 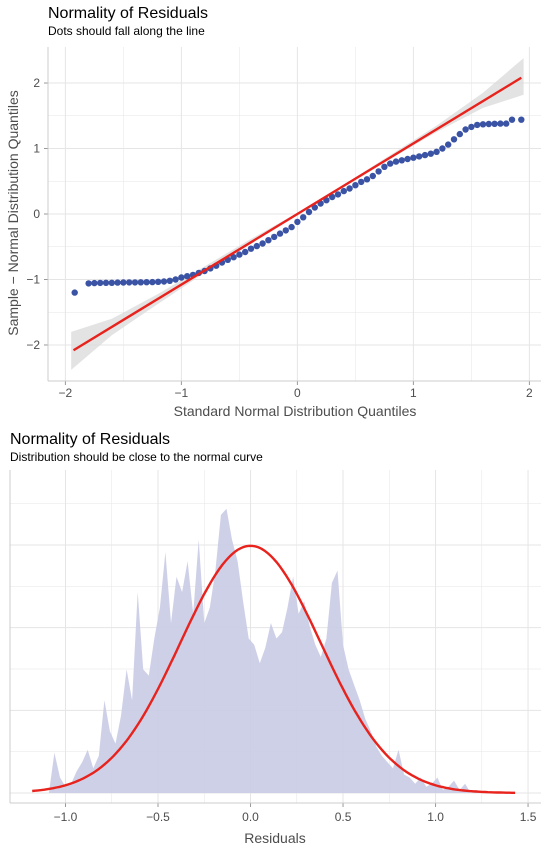 I want to click on qq-y-tick-label: 0, so click(x=36, y=214).